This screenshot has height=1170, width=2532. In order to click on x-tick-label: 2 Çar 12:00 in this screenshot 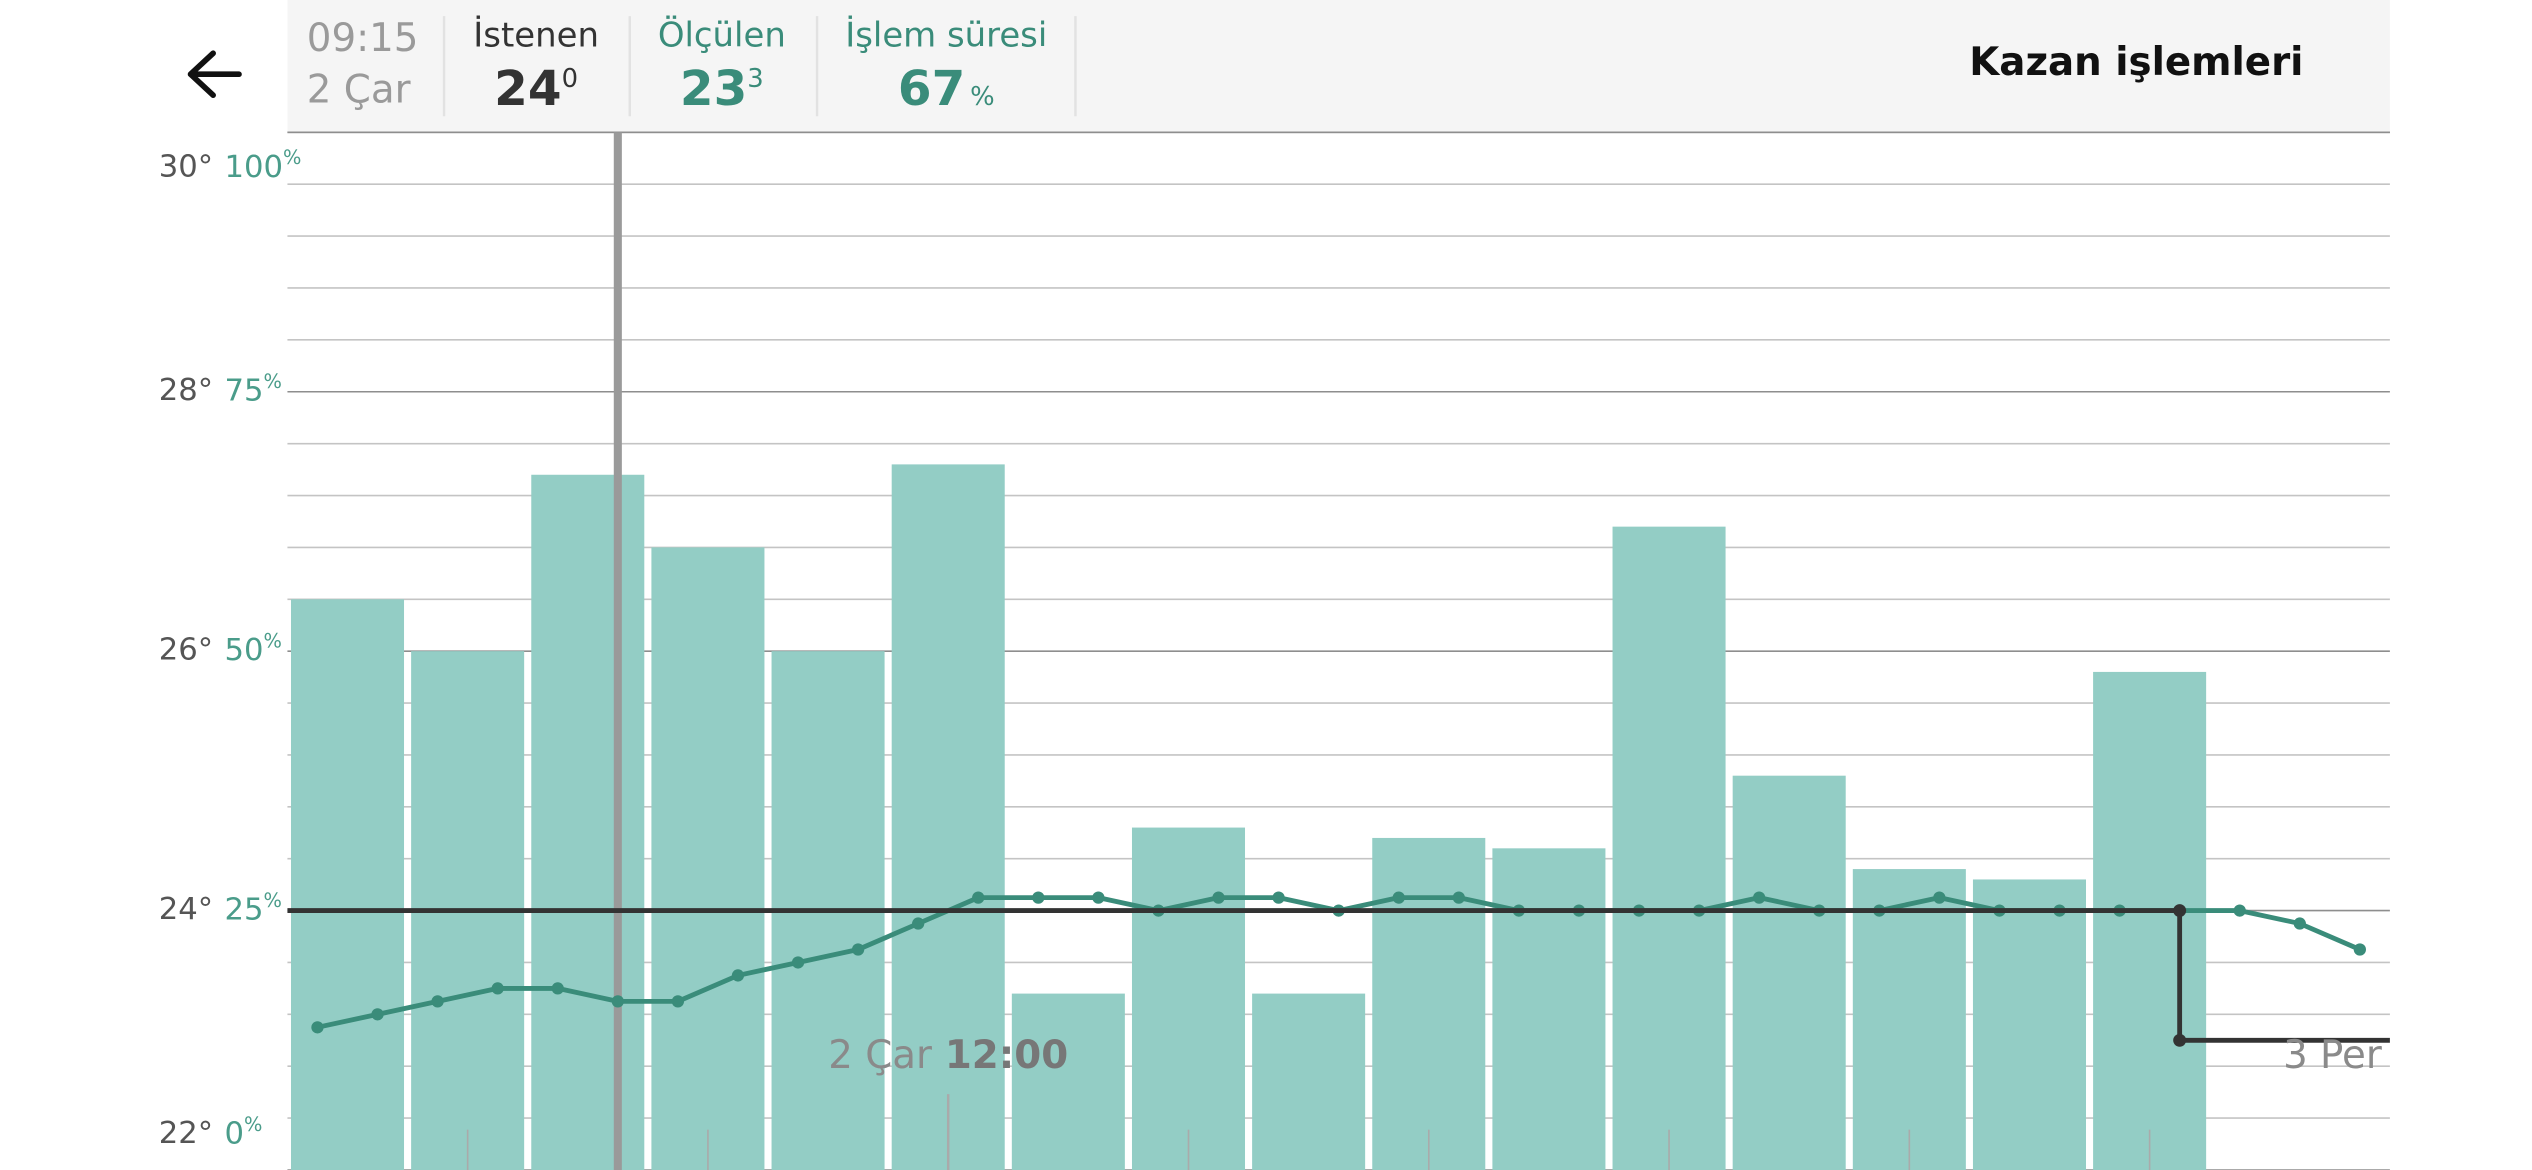, I will do `click(948, 1055)`.